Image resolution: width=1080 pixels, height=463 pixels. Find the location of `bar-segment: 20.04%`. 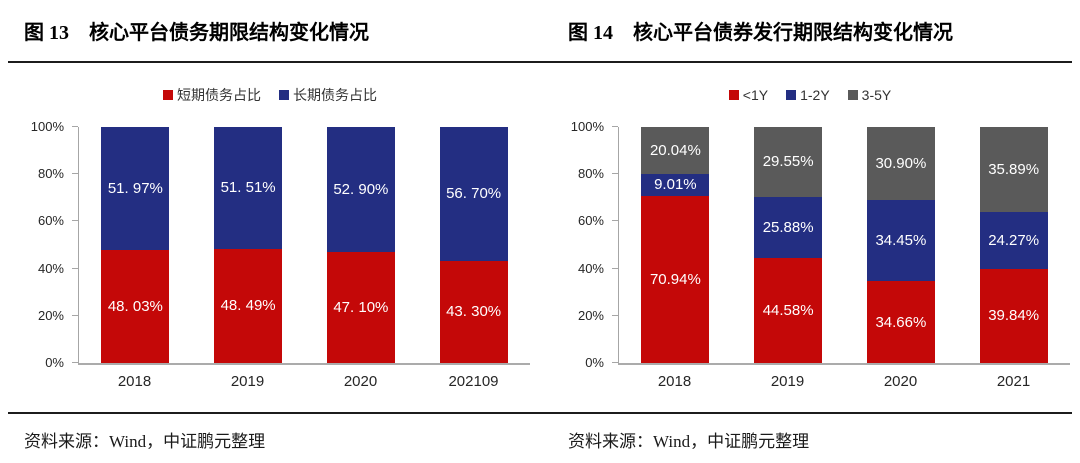

bar-segment: 20.04% is located at coordinates (675, 151).